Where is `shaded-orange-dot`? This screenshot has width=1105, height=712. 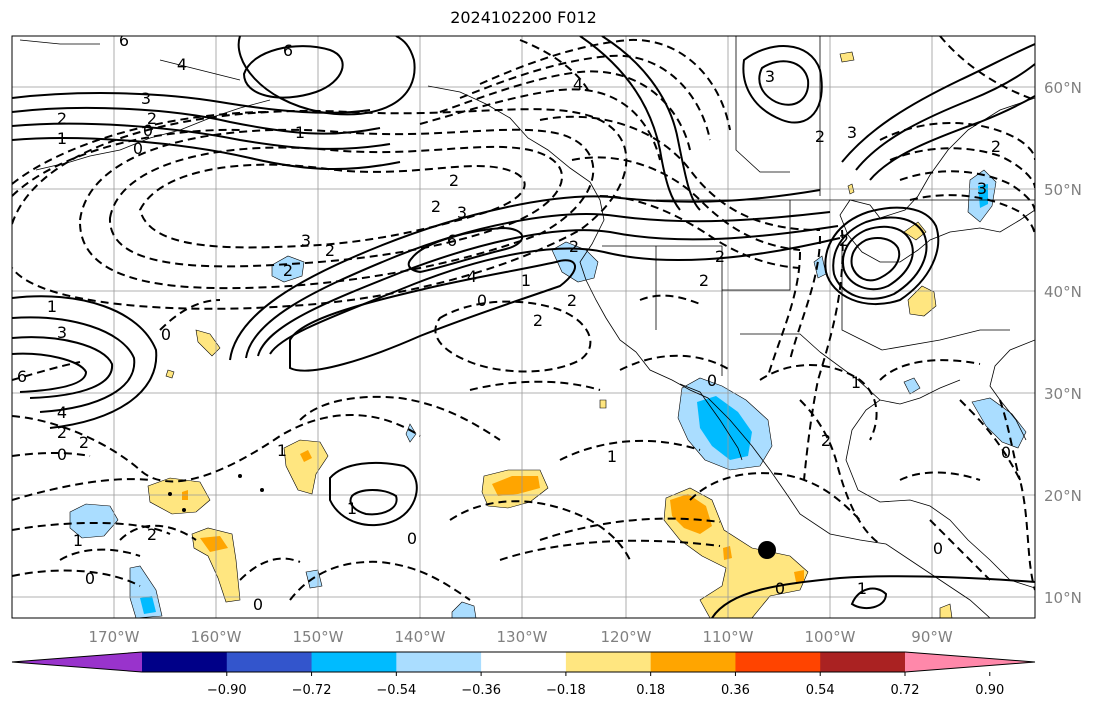 shaded-orange-dot is located at coordinates (727, 553).